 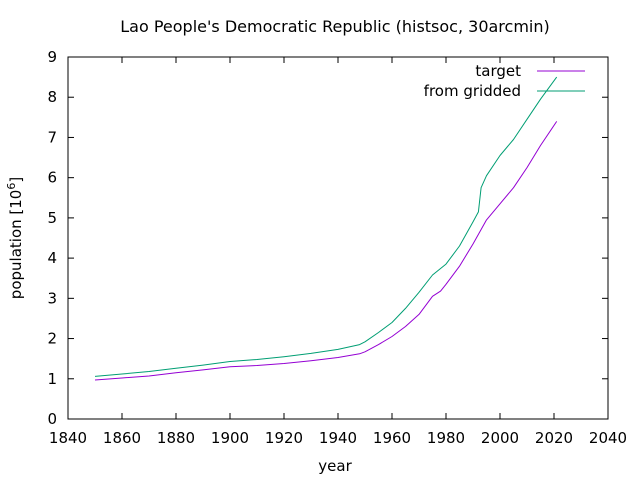 I want to click on y-tick-label: 1, so click(x=52, y=379).